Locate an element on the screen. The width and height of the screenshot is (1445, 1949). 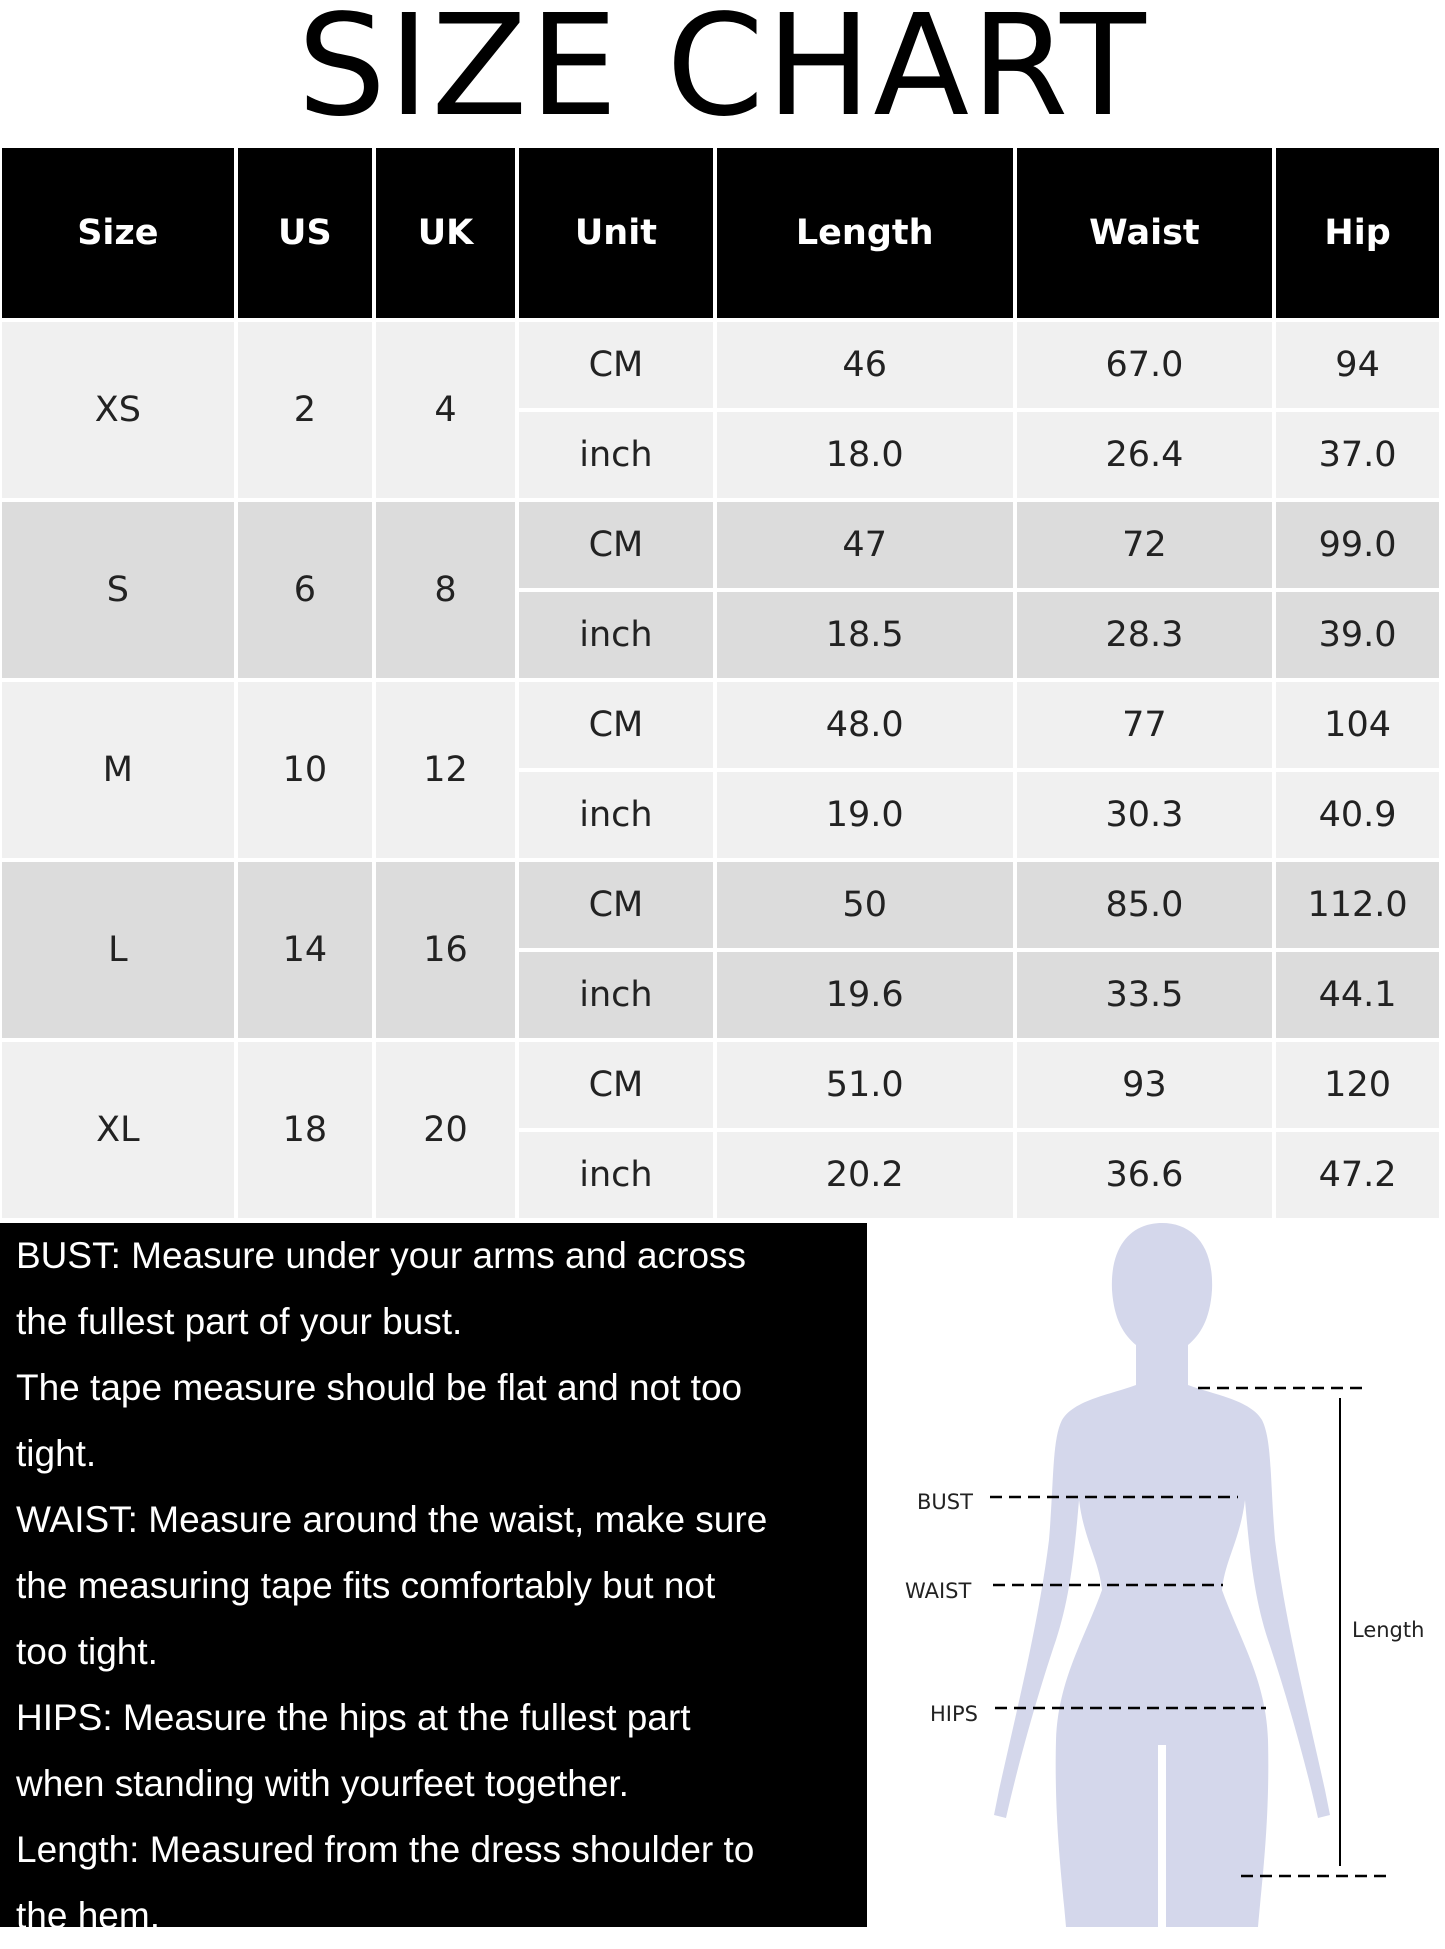
size-cell: S is located at coordinates (118, 590).